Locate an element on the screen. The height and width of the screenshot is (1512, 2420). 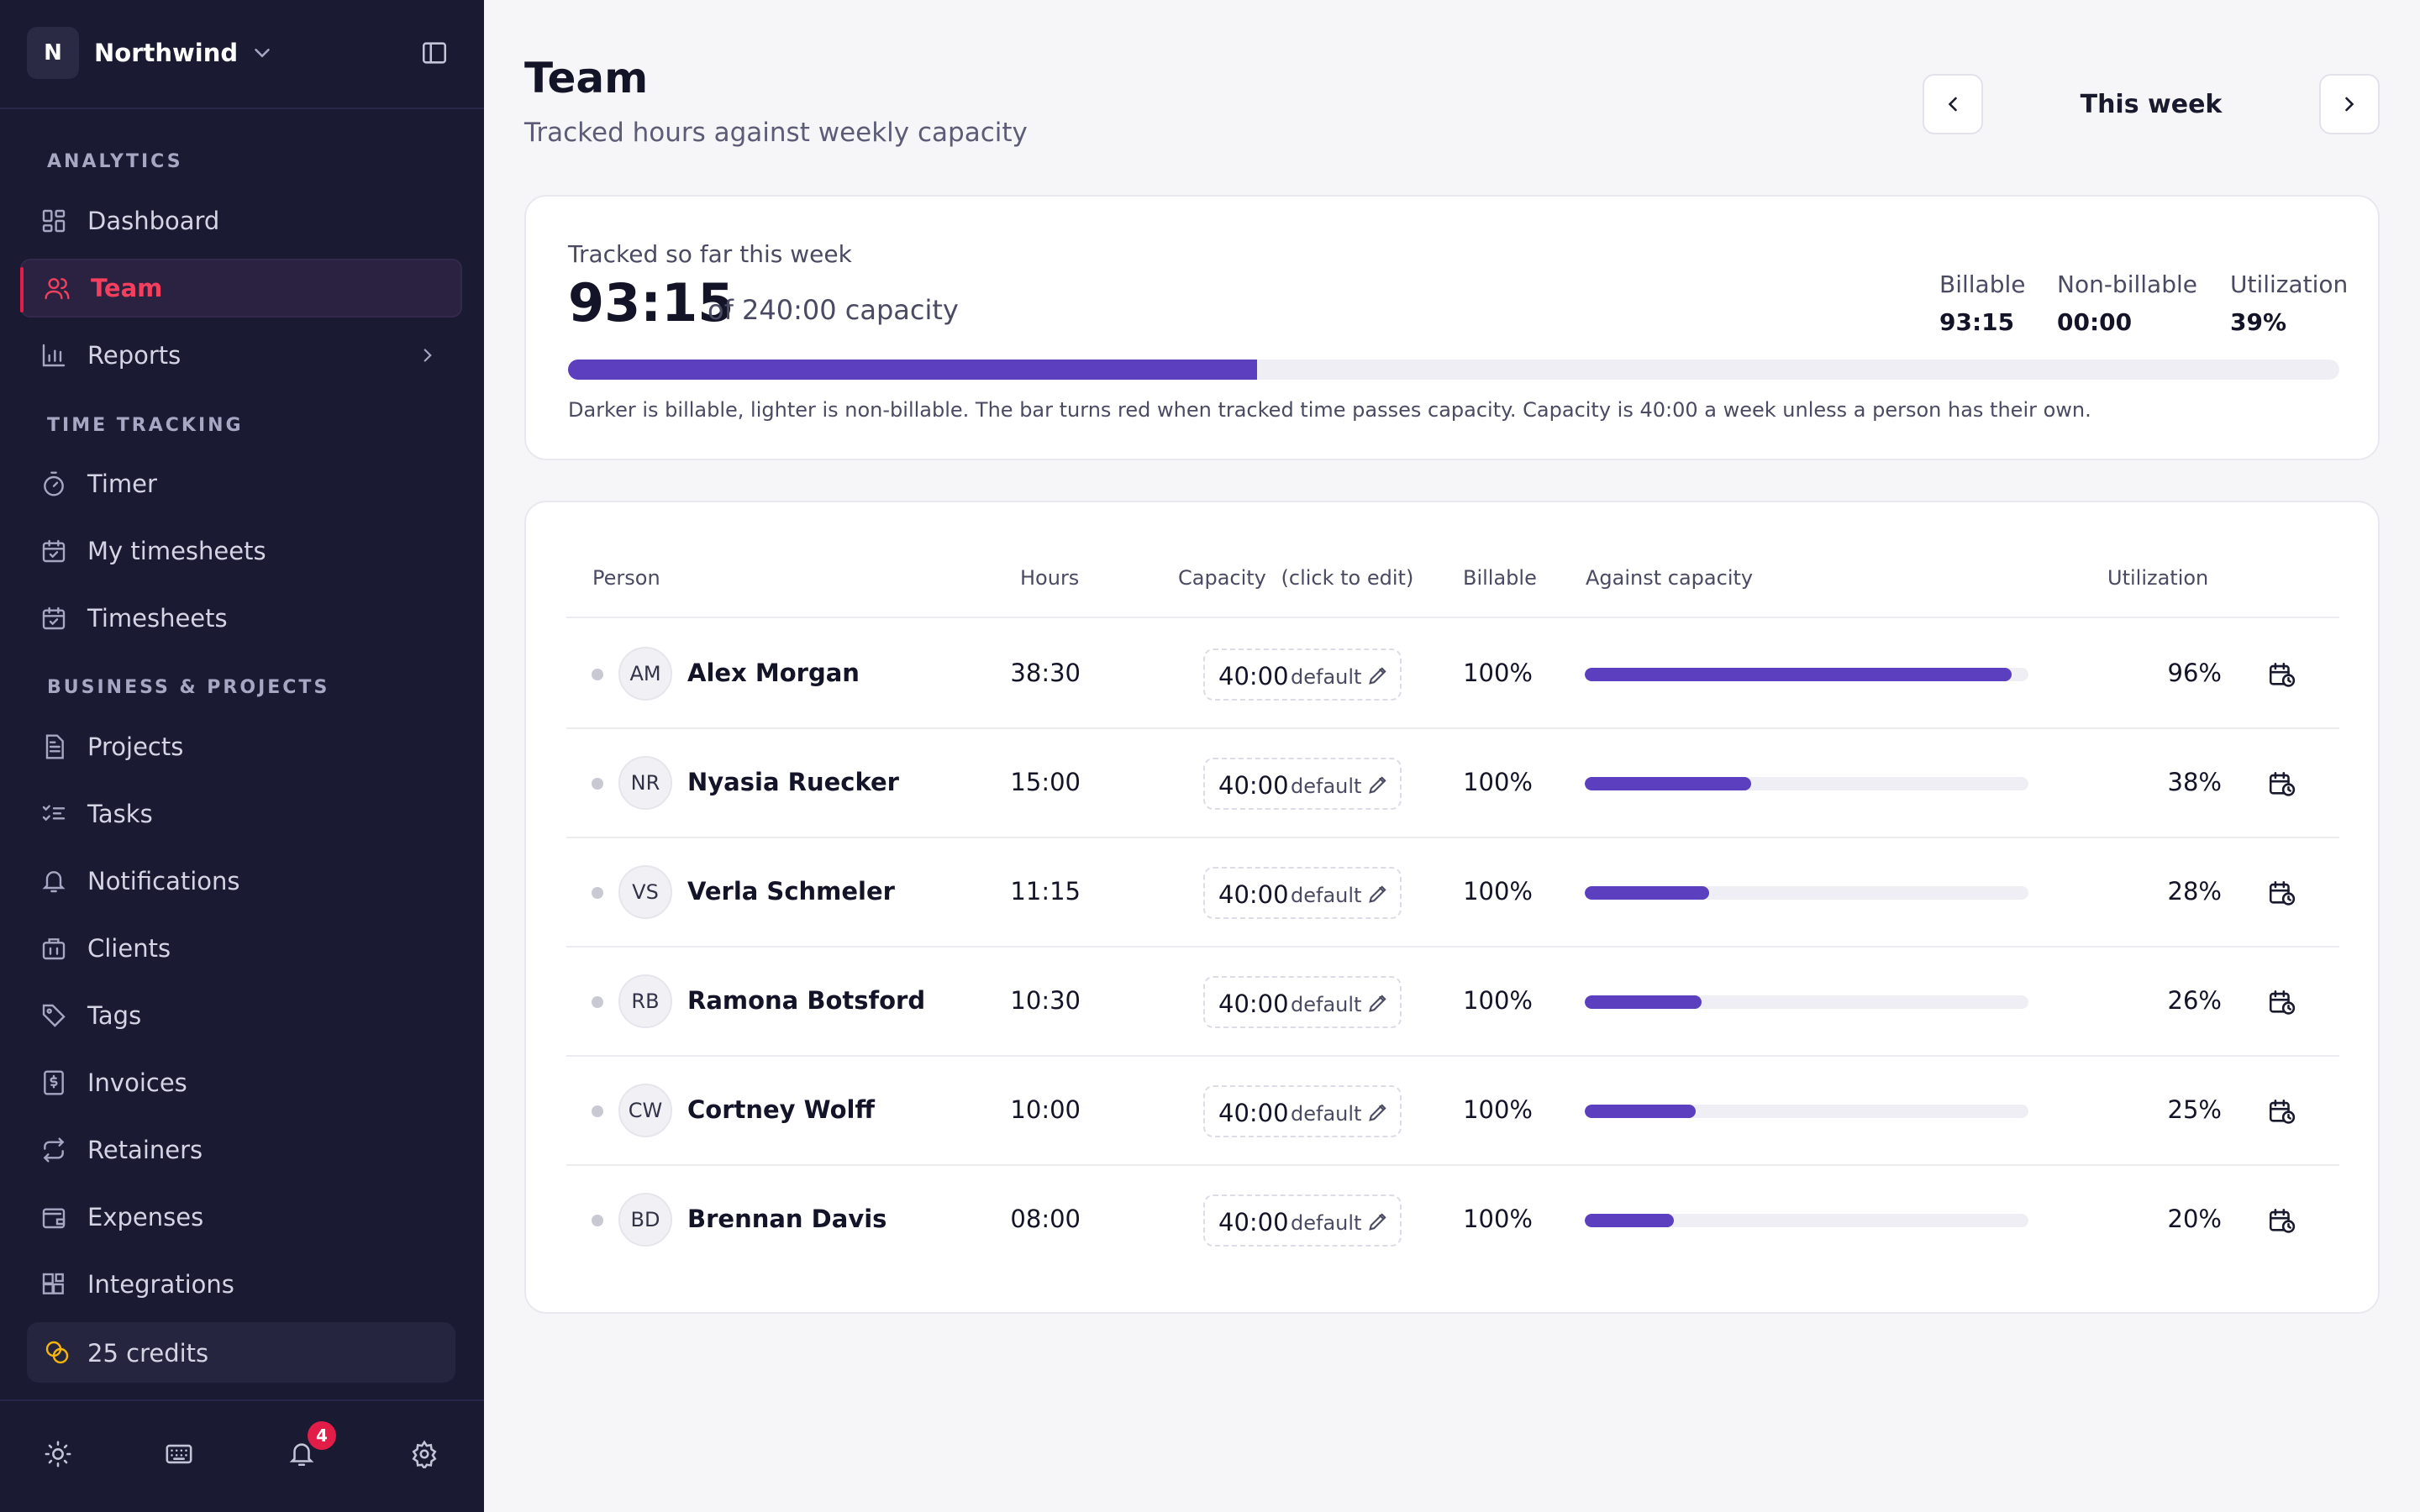
sidebar-item-label: Dashboard is located at coordinates (153, 221).